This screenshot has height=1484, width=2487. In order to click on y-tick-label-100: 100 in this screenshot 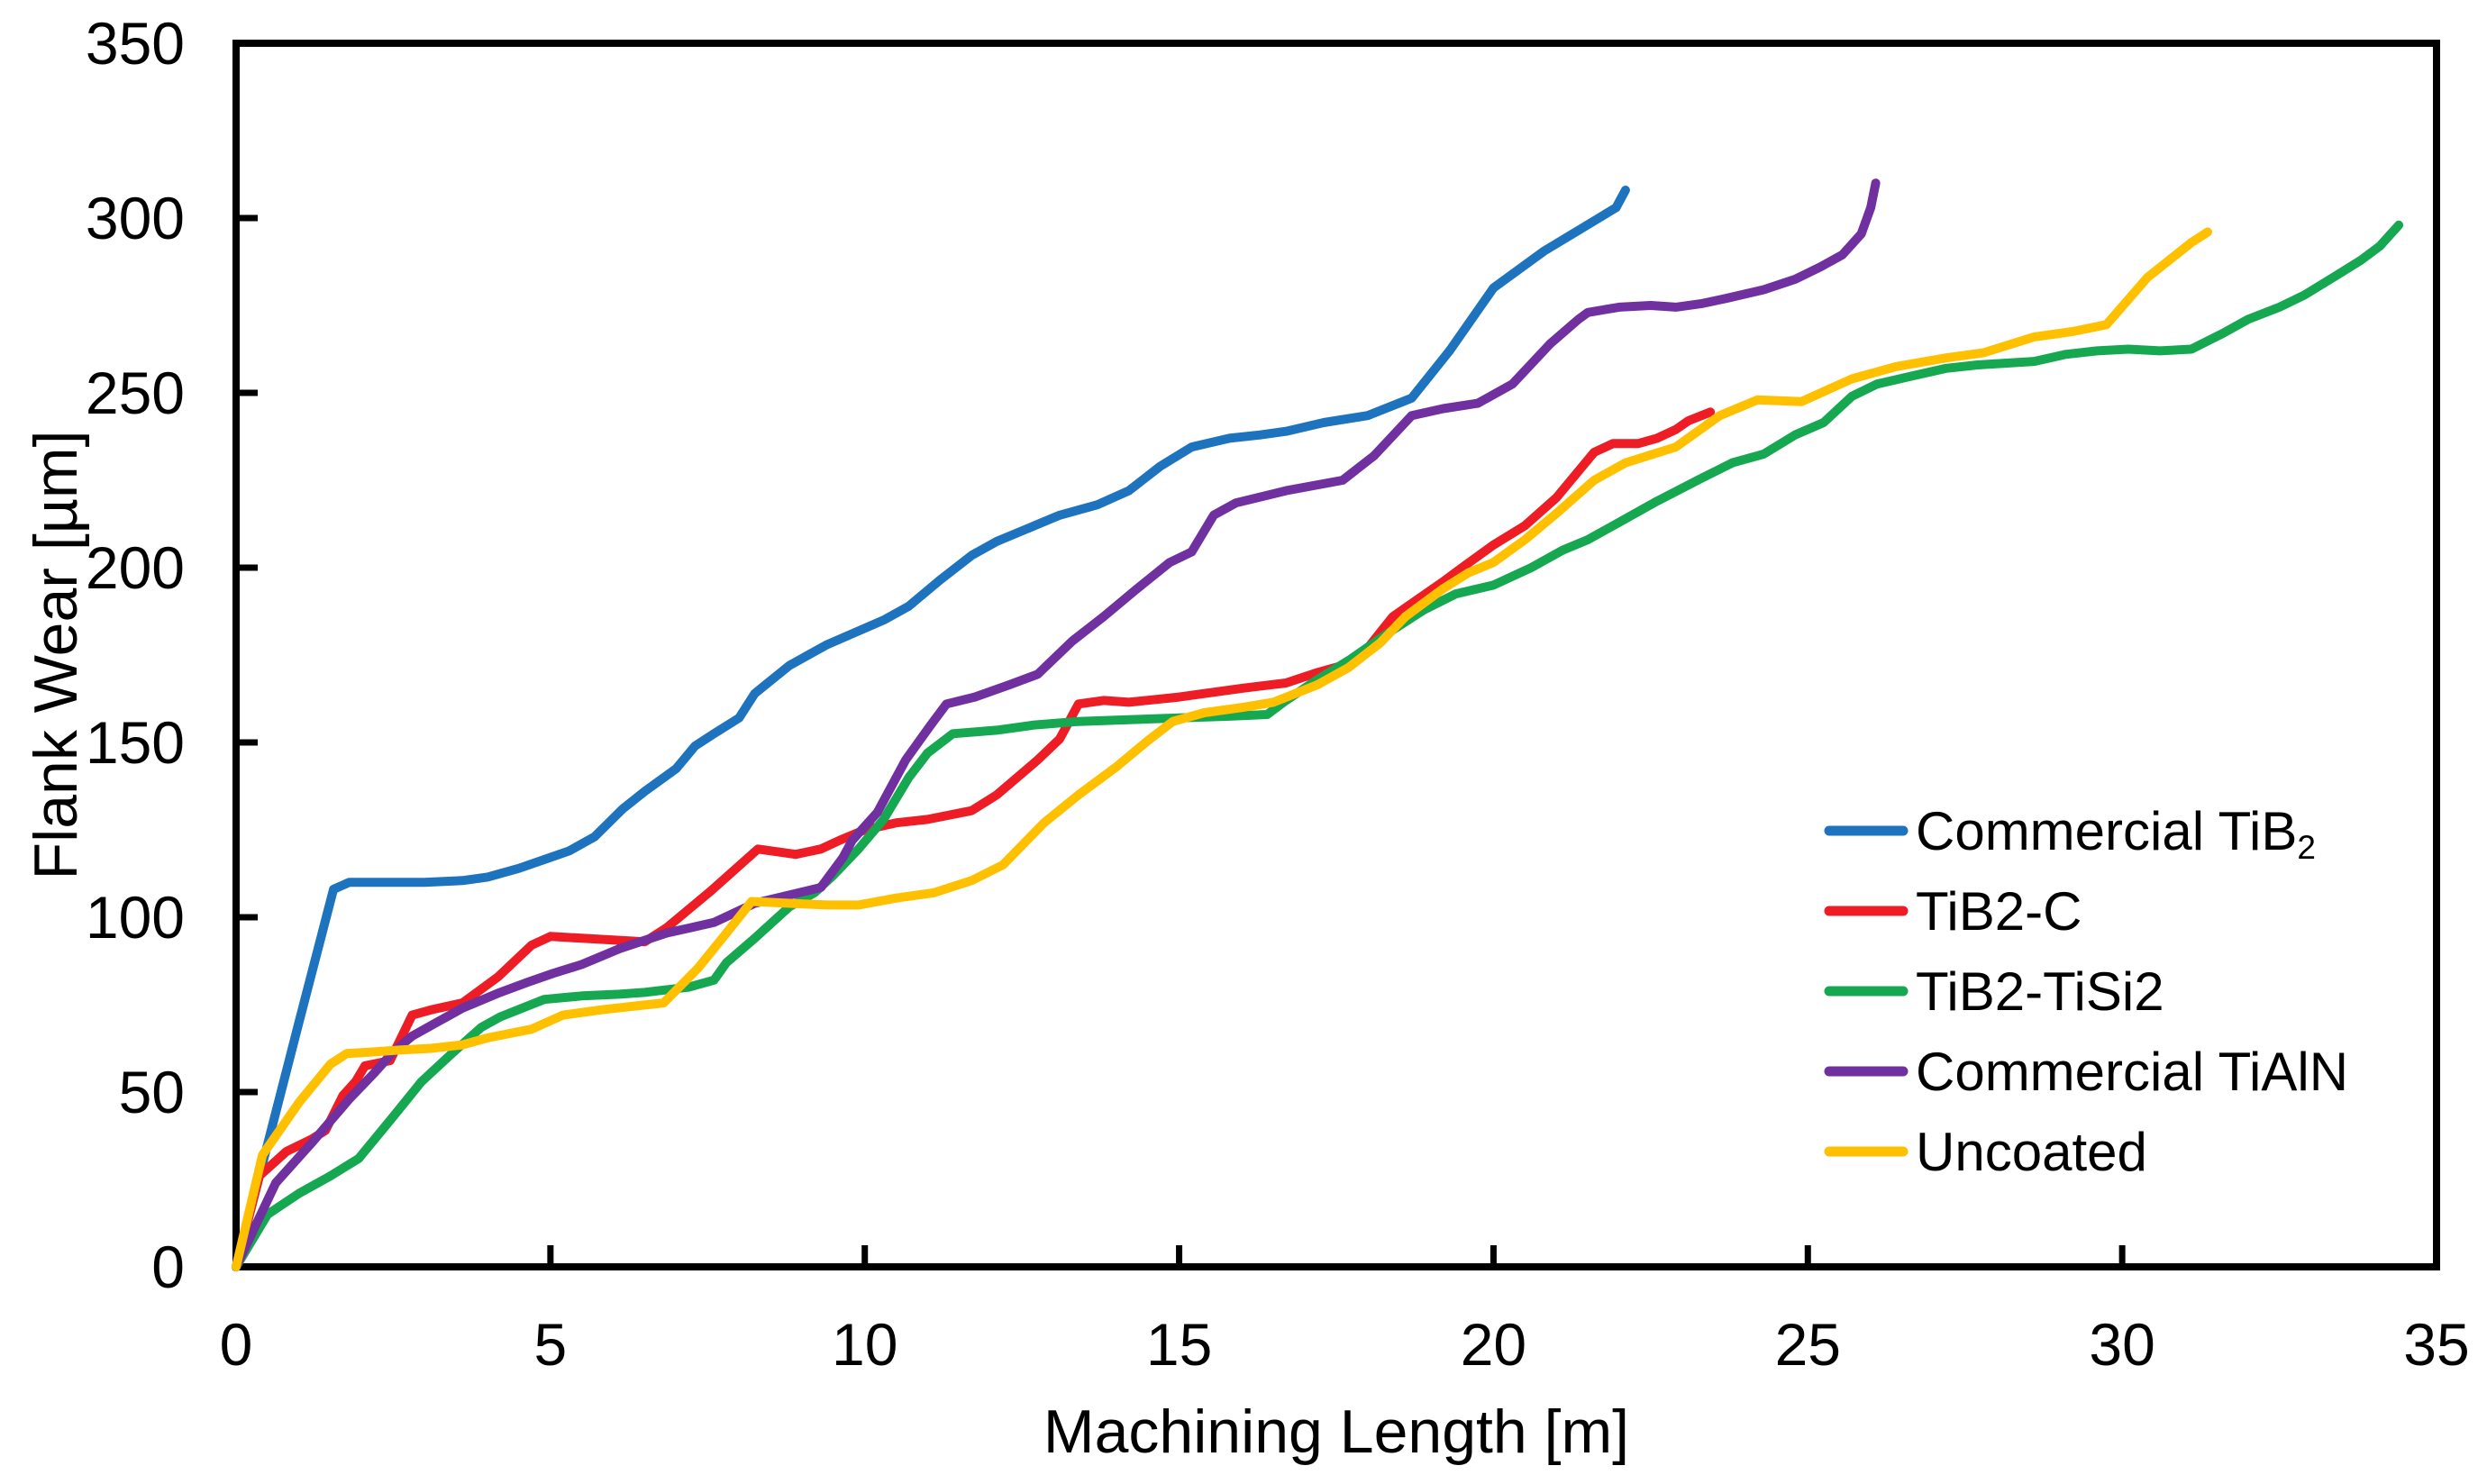, I will do `click(135, 917)`.